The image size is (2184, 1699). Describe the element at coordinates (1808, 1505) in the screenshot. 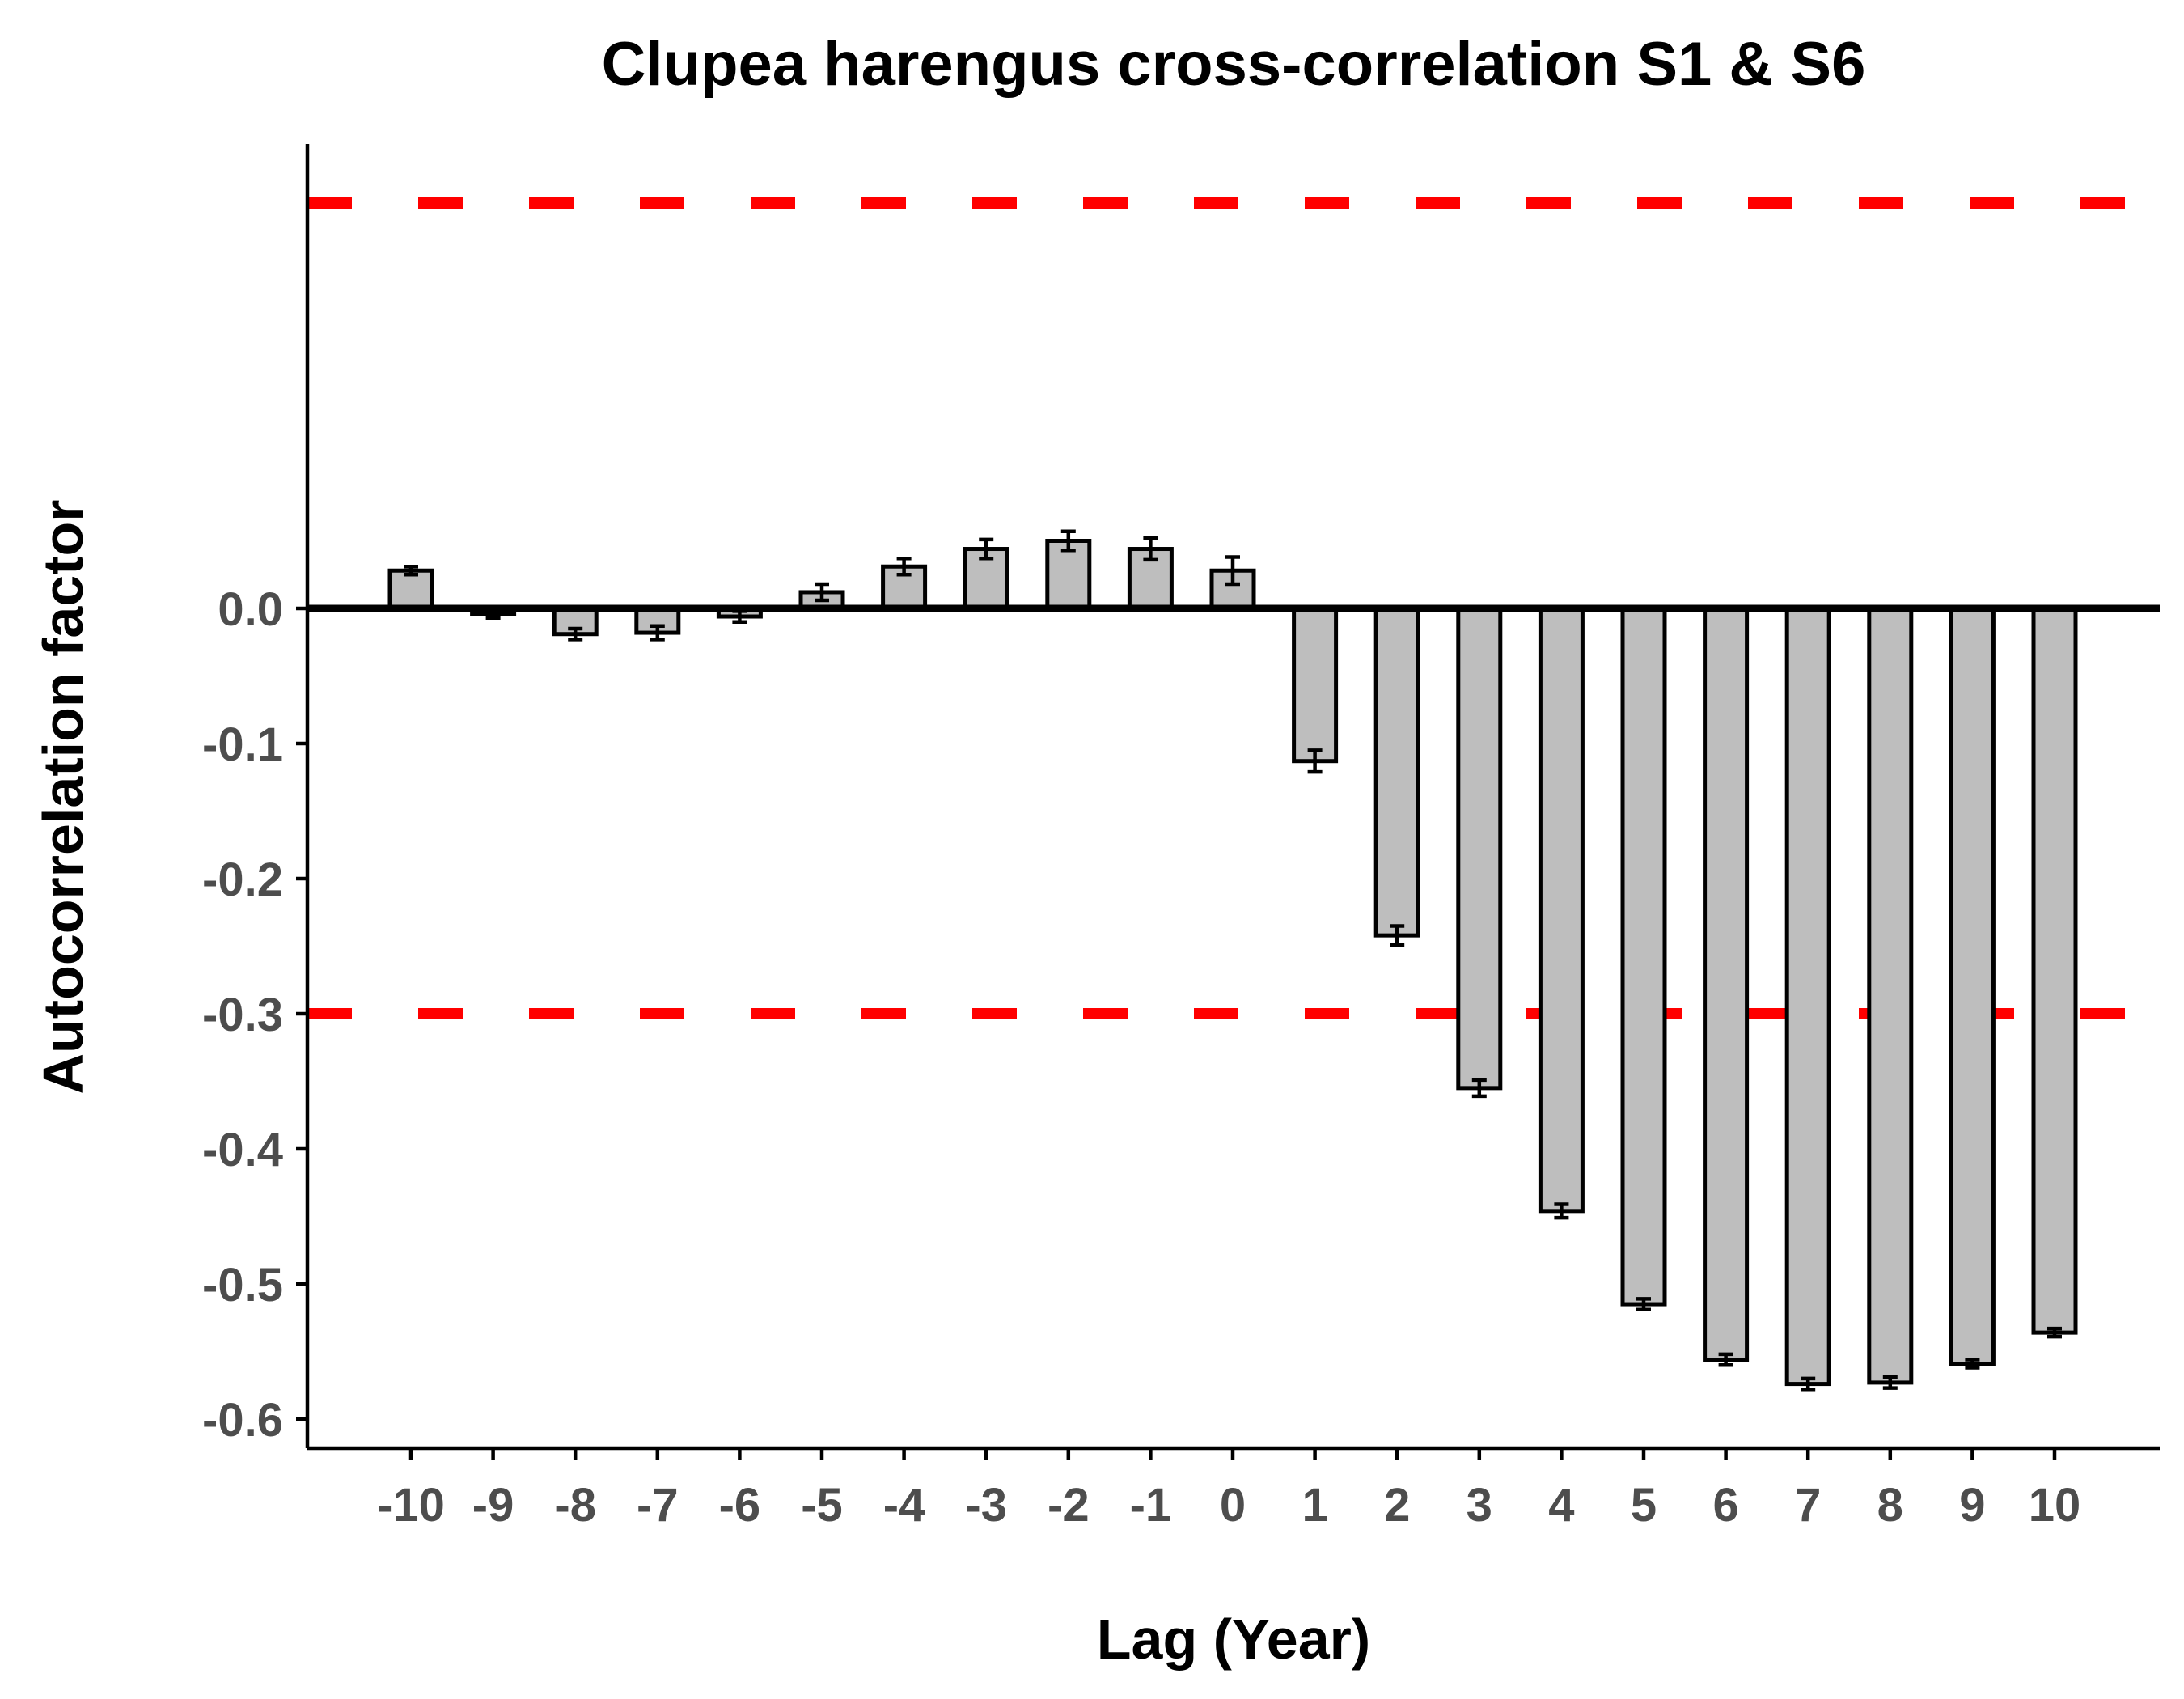

I see `x-tick-label: 7` at that location.